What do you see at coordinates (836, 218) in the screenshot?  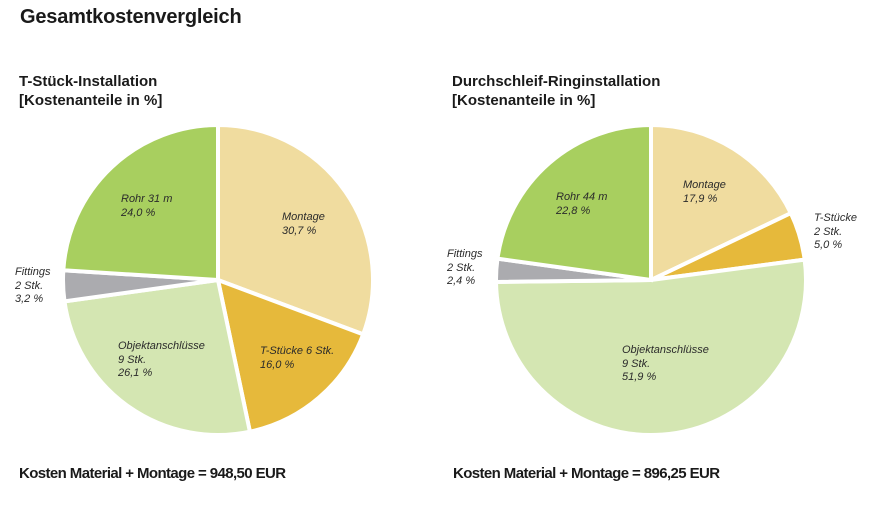 I see `label-name: T-Stücke` at bounding box center [836, 218].